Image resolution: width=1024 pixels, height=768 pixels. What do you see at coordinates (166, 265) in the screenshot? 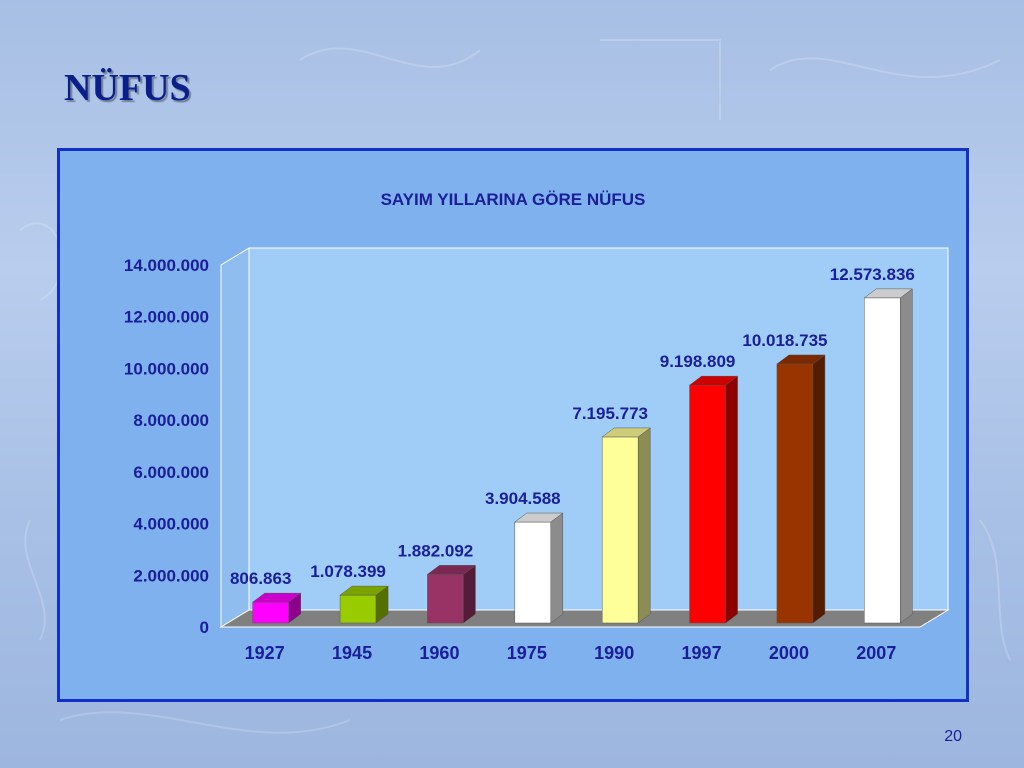
I see `y-tick-label: 14.000.000` at bounding box center [166, 265].